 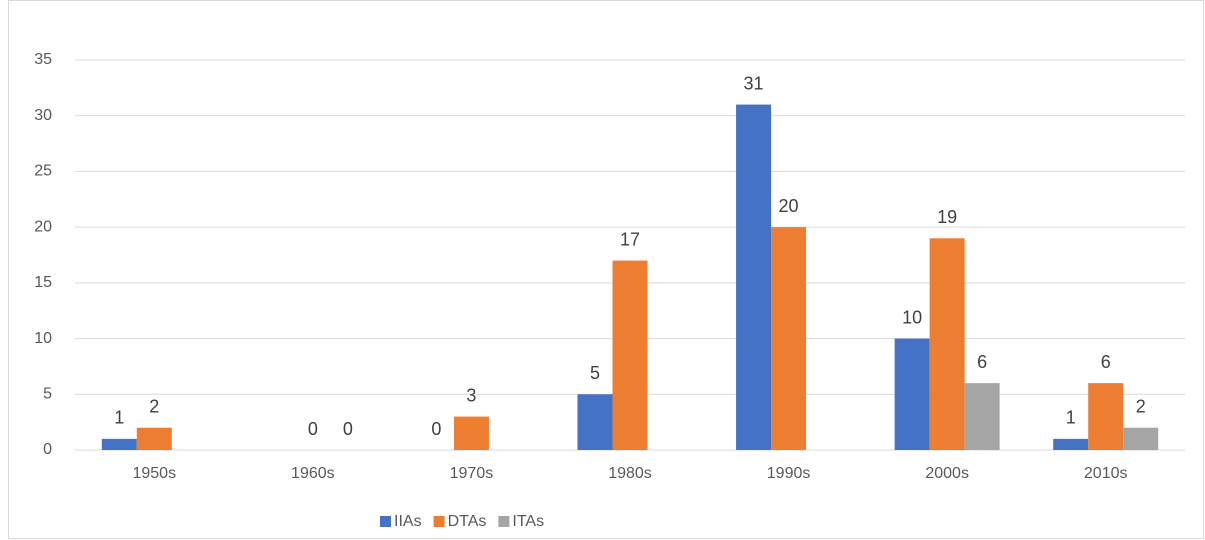 I want to click on x-tick-label: 1950s, so click(x=154, y=473).